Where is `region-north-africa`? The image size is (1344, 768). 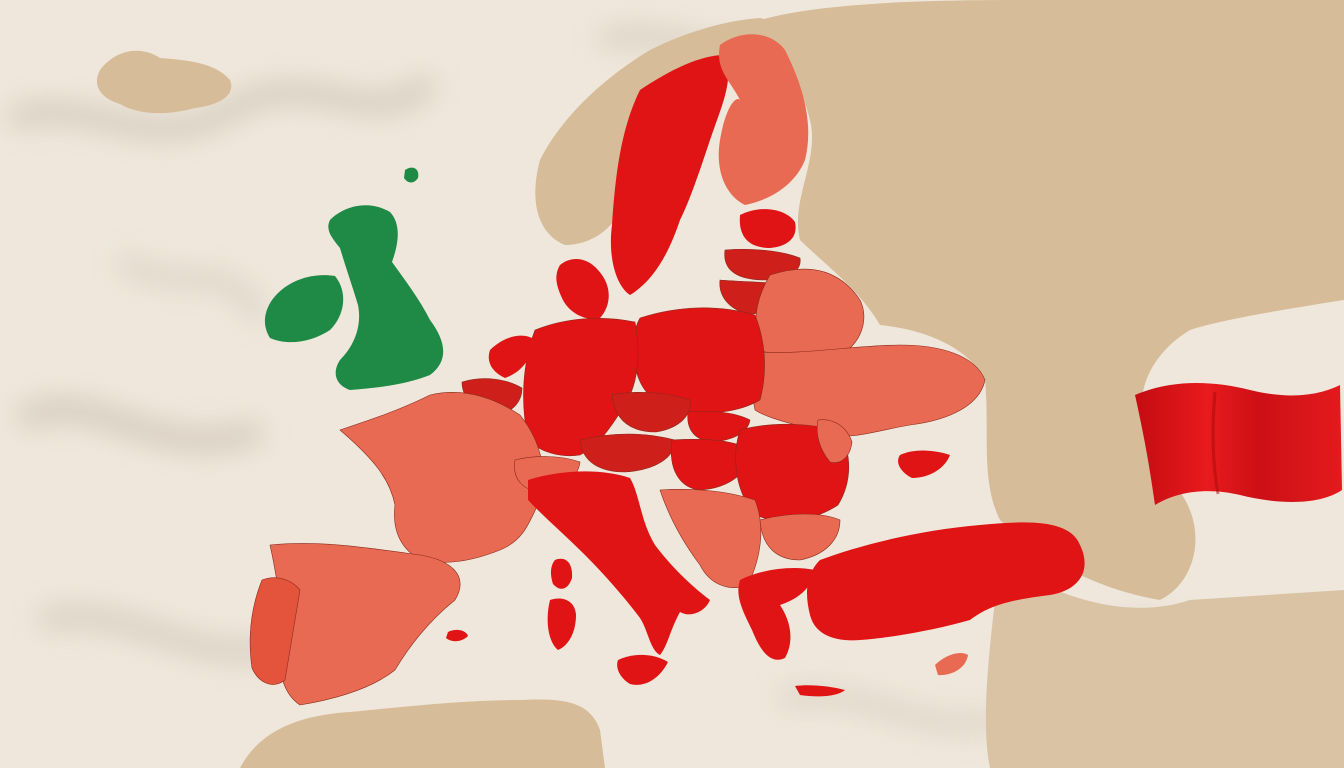 region-north-africa is located at coordinates (422, 733).